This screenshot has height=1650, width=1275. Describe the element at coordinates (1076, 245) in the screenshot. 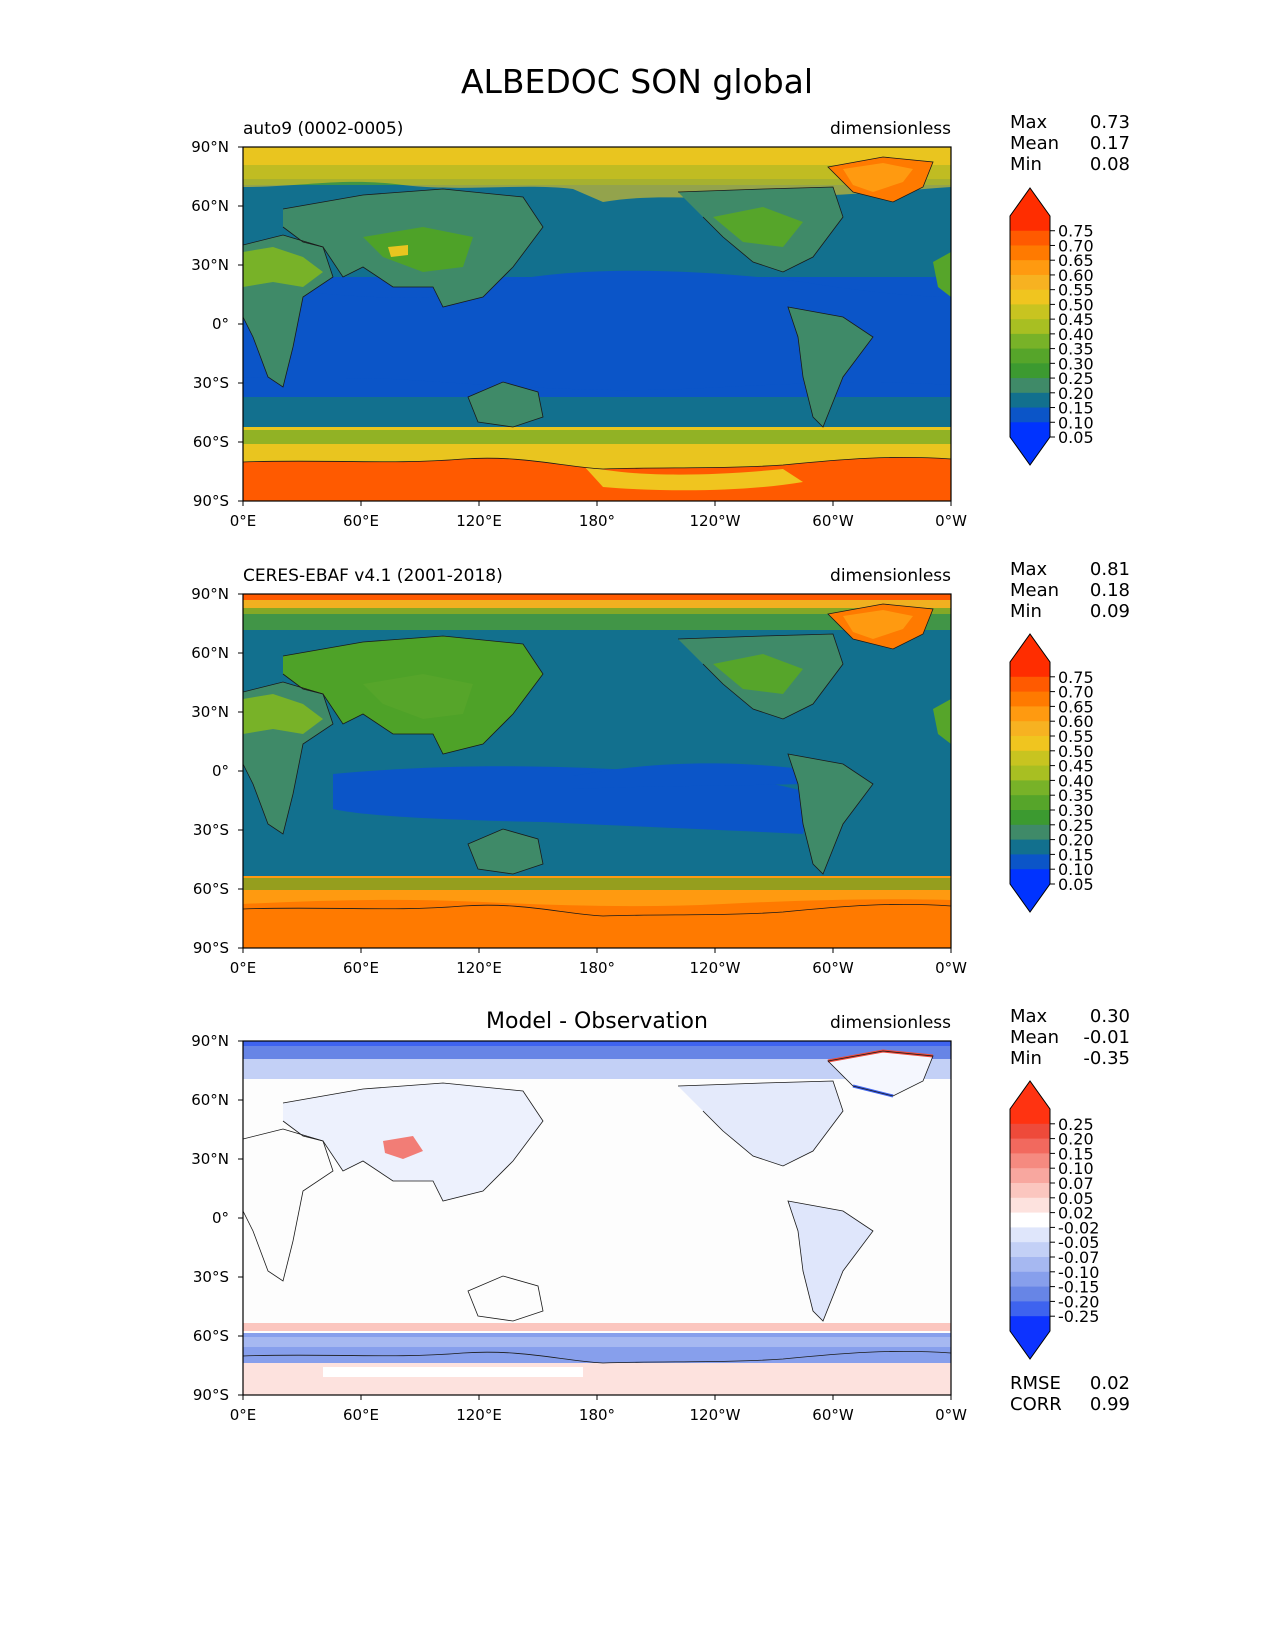

I see `colorbar-tick-label: 0.70` at that location.